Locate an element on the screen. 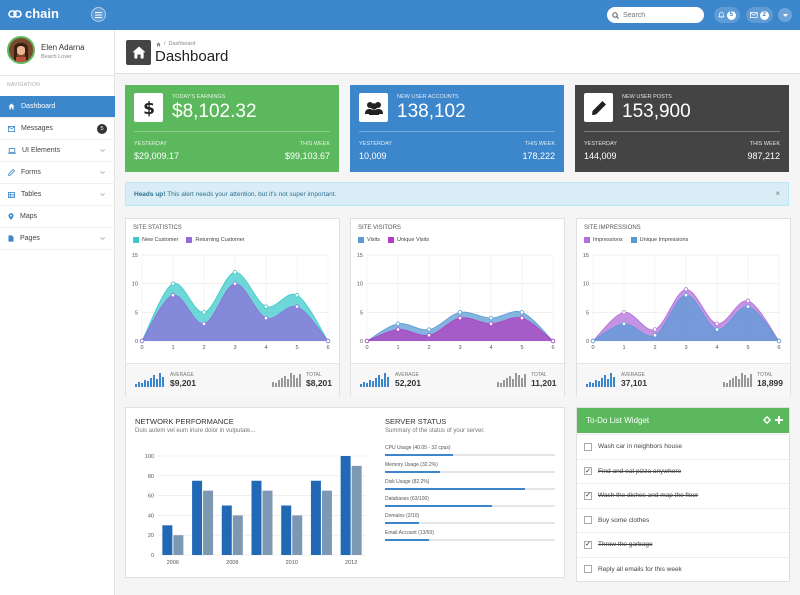  sidebar-item-forms: Forms is located at coordinates (57, 173).